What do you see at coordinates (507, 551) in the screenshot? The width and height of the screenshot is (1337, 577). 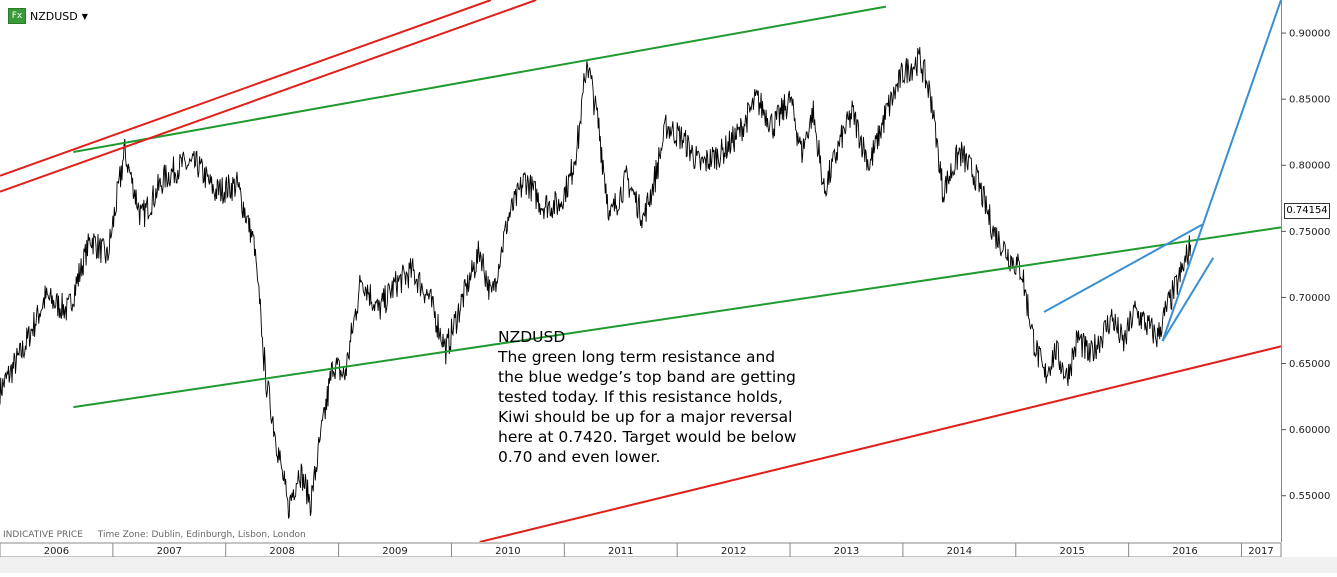 I see `x-tick-label: 2010` at bounding box center [507, 551].